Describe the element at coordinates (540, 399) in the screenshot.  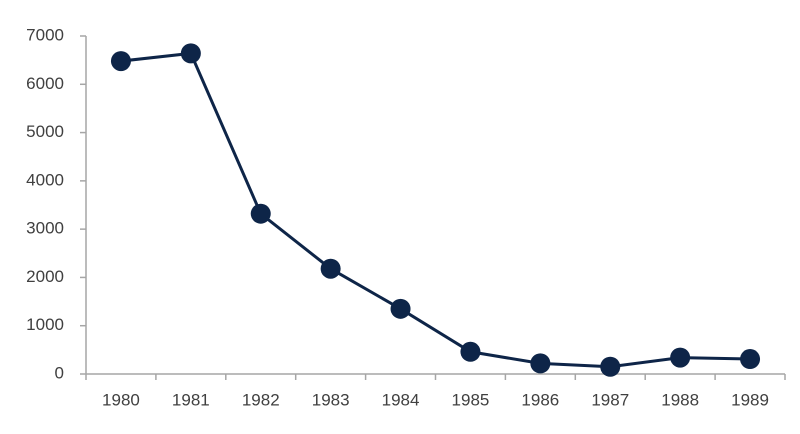
I see `x-tick-label: 1986` at that location.